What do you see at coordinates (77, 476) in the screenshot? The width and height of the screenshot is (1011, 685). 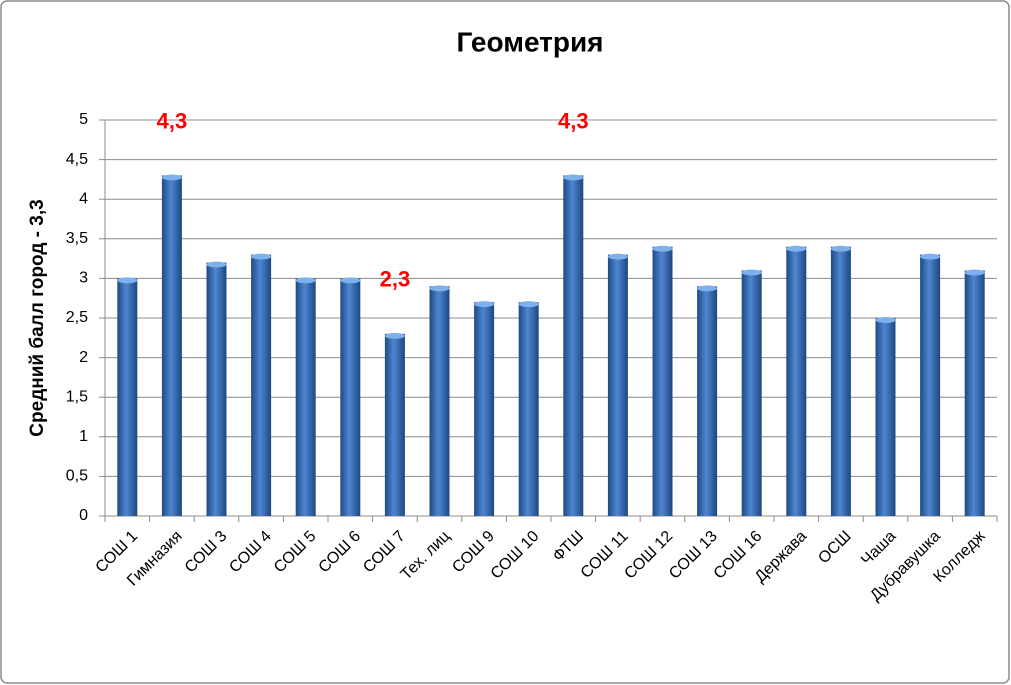 I see `y-tick-label: 0,5` at bounding box center [77, 476].